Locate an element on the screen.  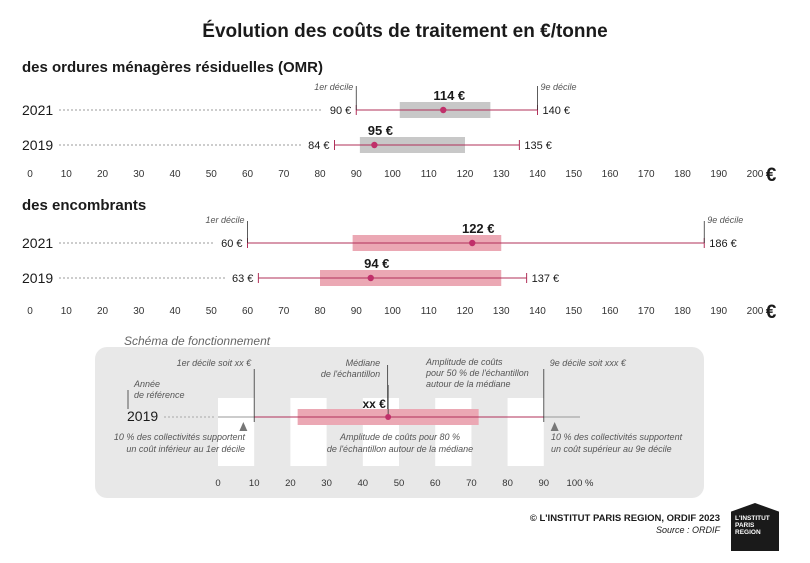
d1-value-label: 90 € is located at coordinates (340, 111).